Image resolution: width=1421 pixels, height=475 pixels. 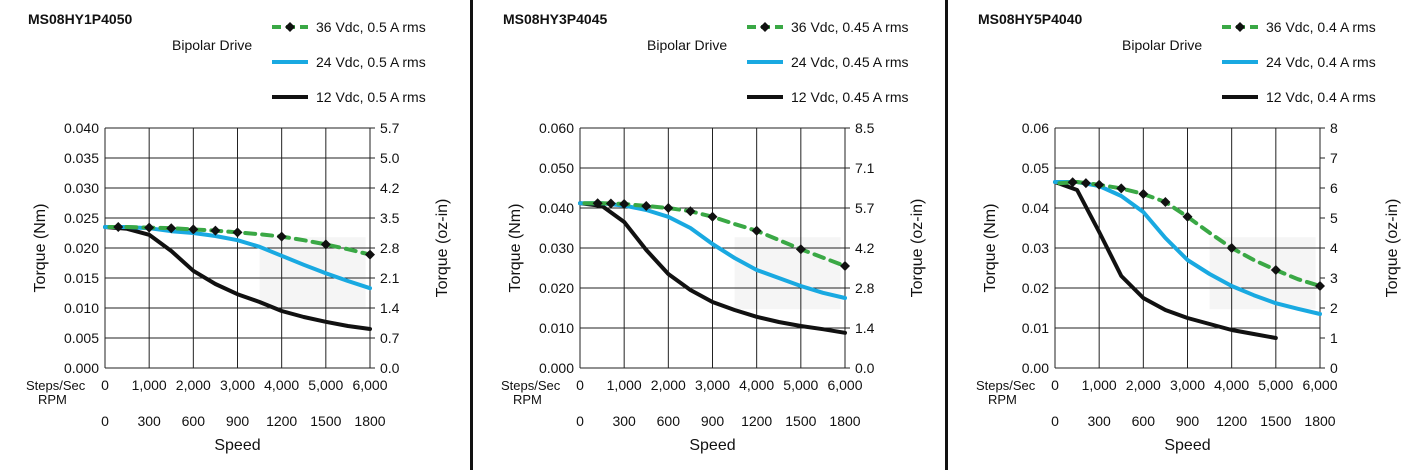 What do you see at coordinates (1321, 27) in the screenshot?
I see `legend-label: 36 Vdc, 0.4 A rms` at bounding box center [1321, 27].